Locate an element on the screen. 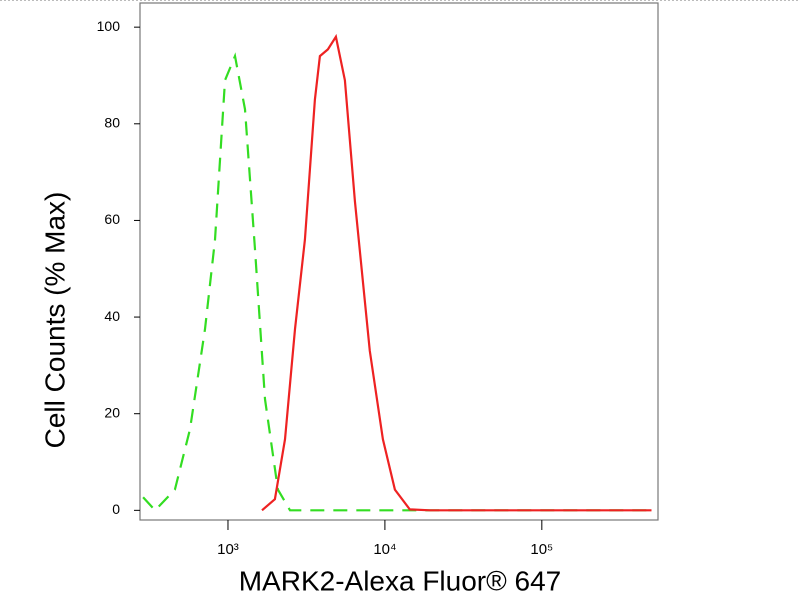 Image resolution: width=800 pixels, height=605 pixels. y-tick-label: 80 is located at coordinates (112, 122).